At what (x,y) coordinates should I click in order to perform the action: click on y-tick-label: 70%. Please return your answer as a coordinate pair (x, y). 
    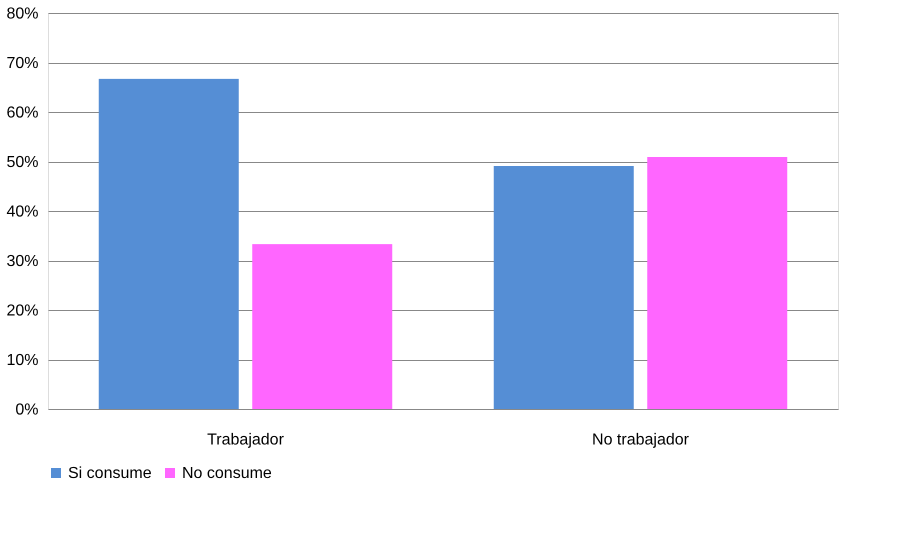
    Looking at the image, I should click on (22, 63).